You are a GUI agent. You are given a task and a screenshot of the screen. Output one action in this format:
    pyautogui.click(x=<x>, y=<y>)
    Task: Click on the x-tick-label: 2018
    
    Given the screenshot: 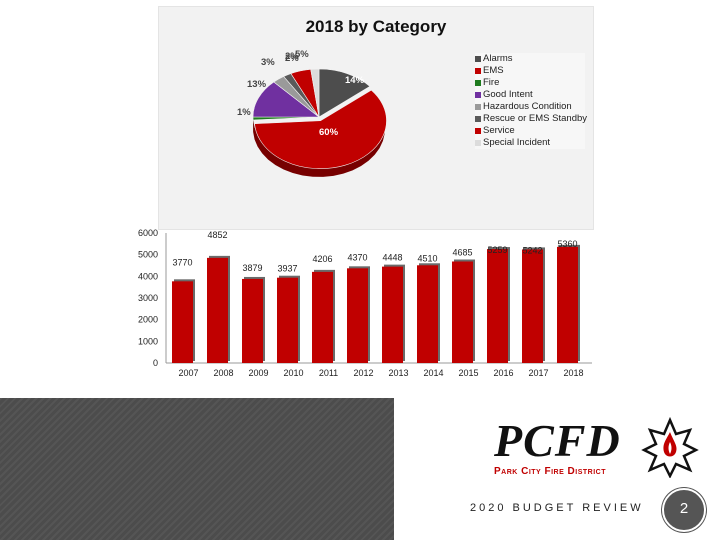 What is the action you would take?
    pyautogui.click(x=573, y=373)
    